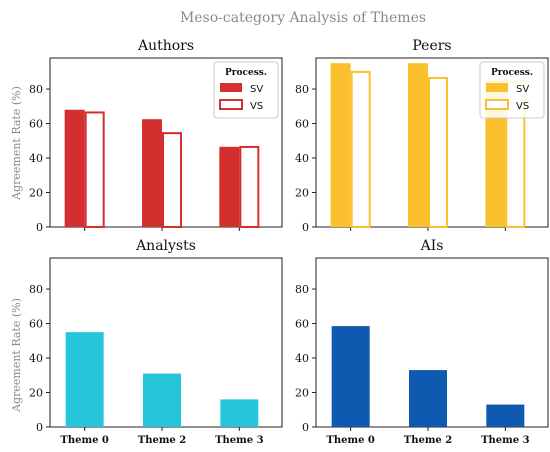 Image resolution: width=550 pixels, height=452 pixels. I want to click on figure-title: Meso-category Analysis of Themes, so click(303, 18).